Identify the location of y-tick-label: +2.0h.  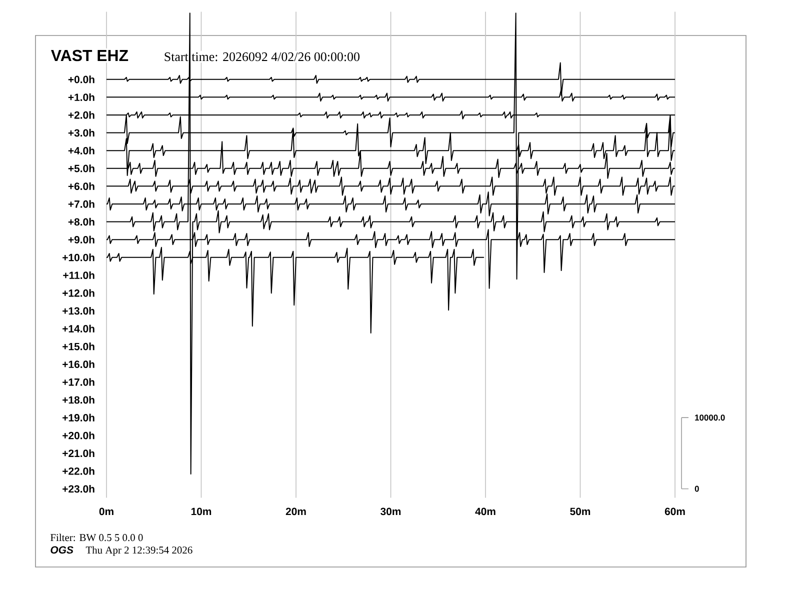
(81, 115).